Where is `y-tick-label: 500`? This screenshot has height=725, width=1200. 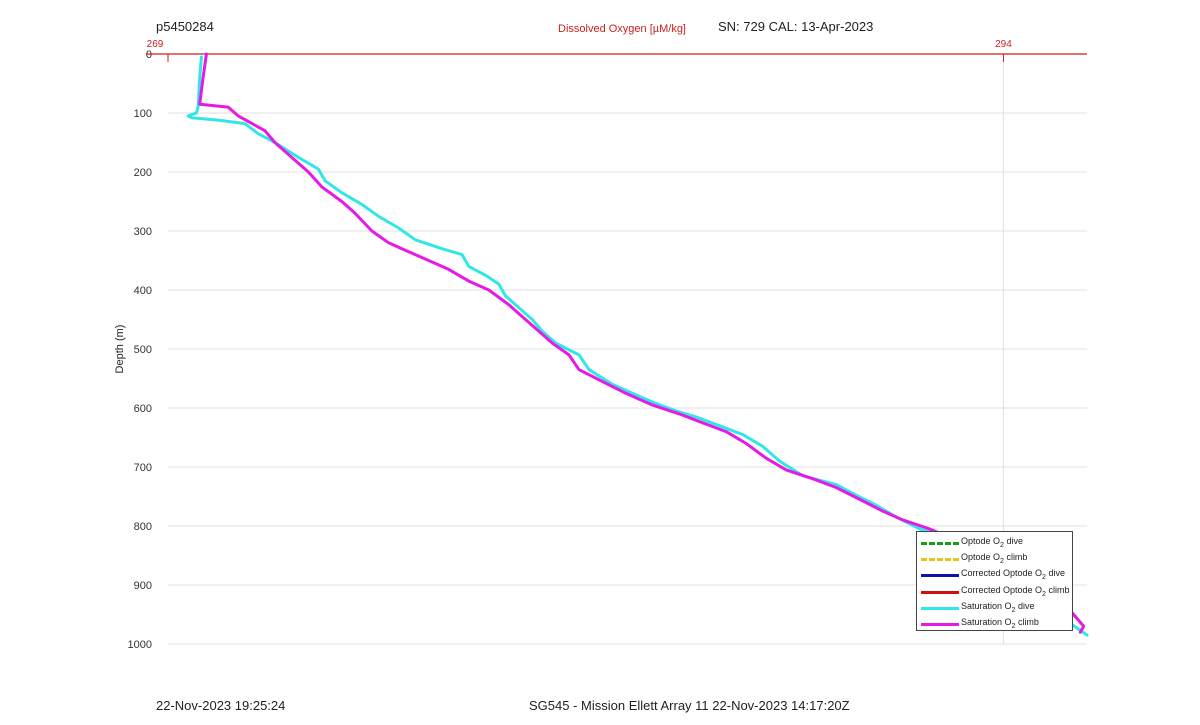
y-tick-label: 500 is located at coordinates (143, 350).